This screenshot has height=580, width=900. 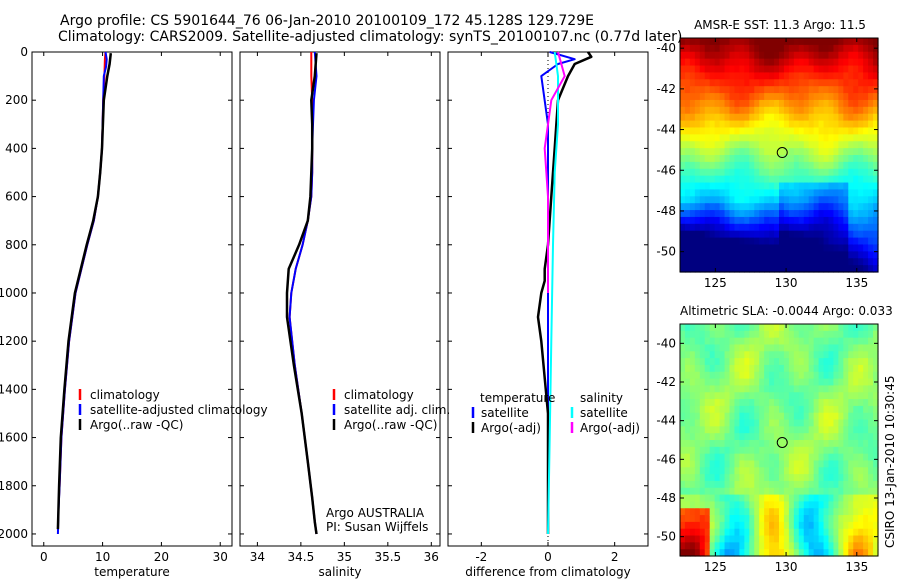 What do you see at coordinates (666, 343) in the screenshot?
I see `sla-map-ytick-label: -40` at bounding box center [666, 343].